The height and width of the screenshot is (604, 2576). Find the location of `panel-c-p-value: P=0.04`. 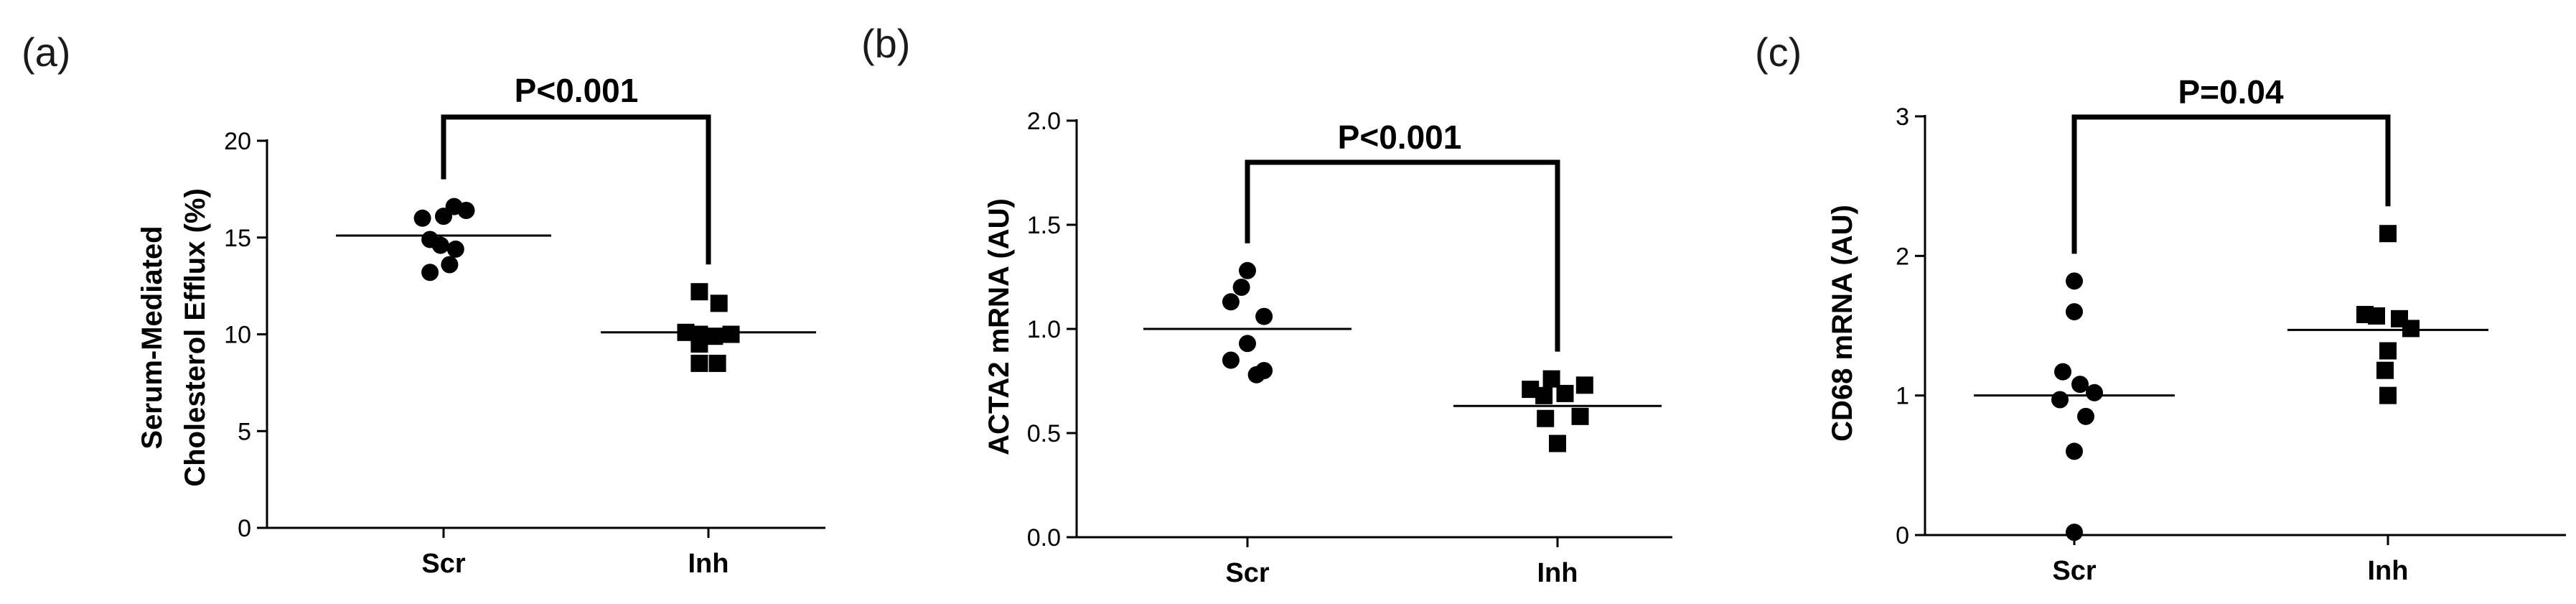

panel-c-p-value: P=0.04 is located at coordinates (2230, 92).